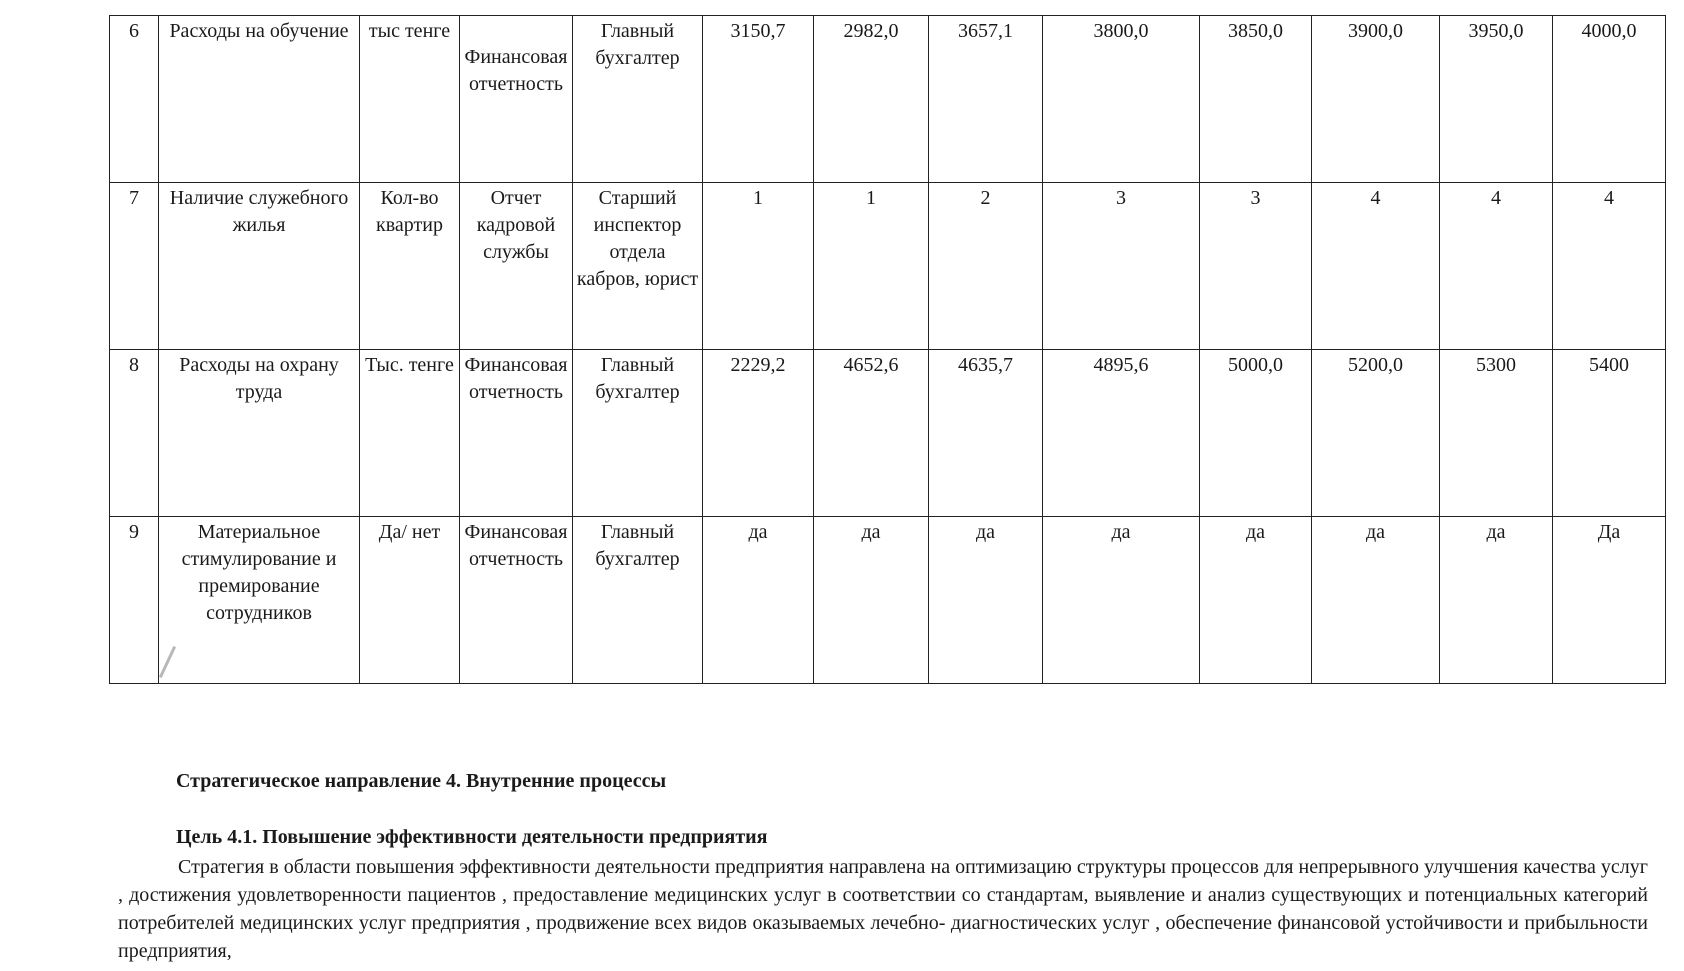 This screenshot has width=1684, height=971. I want to click on value-cell: 3800,0, so click(1121, 99).